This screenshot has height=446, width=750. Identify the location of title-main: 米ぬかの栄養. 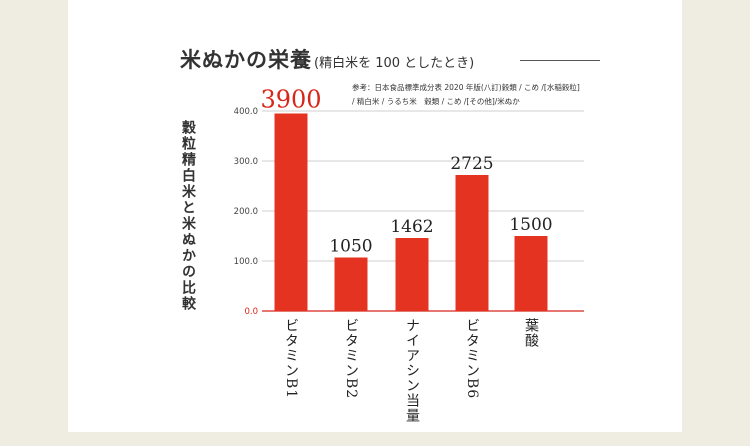
(246, 60).